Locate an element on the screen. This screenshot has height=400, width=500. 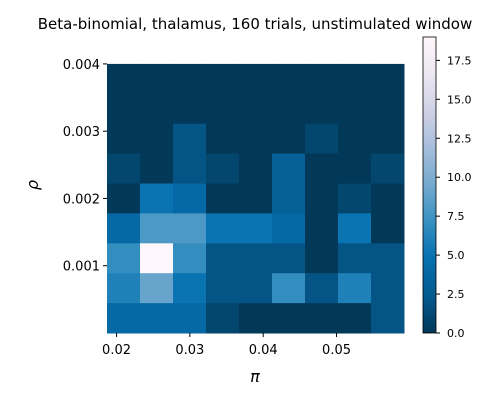
x-tick-label: 0.02 is located at coordinates (116, 350).